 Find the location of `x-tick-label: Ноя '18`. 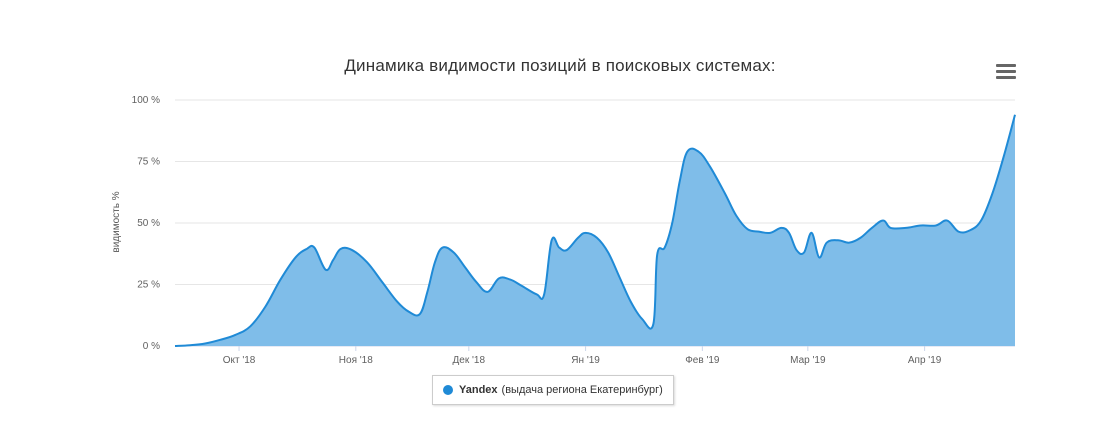

x-tick-label: Ноя '18 is located at coordinates (356, 360).